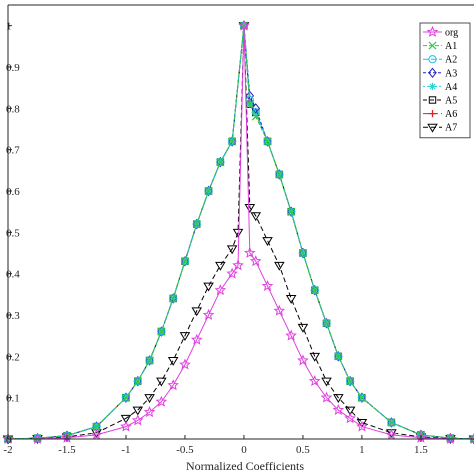  What do you see at coordinates (451, 87) in the screenshot?
I see `legend-label-a4: A4` at bounding box center [451, 87].